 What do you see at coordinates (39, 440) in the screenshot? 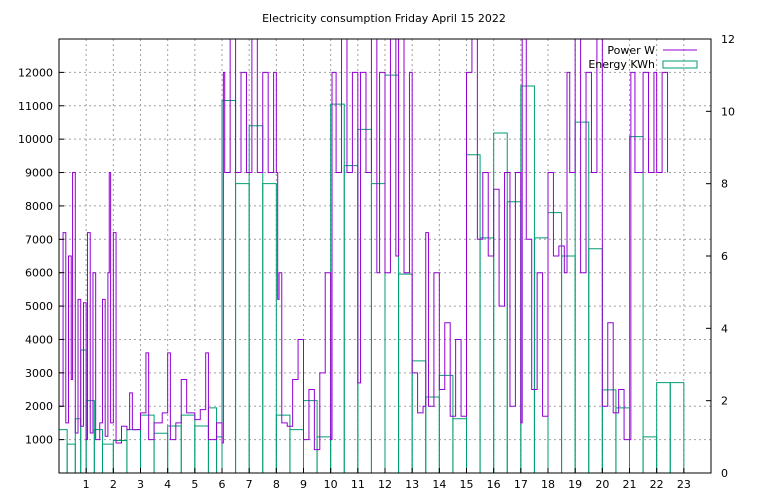
I see `y-tick-label: 1000` at bounding box center [39, 440].